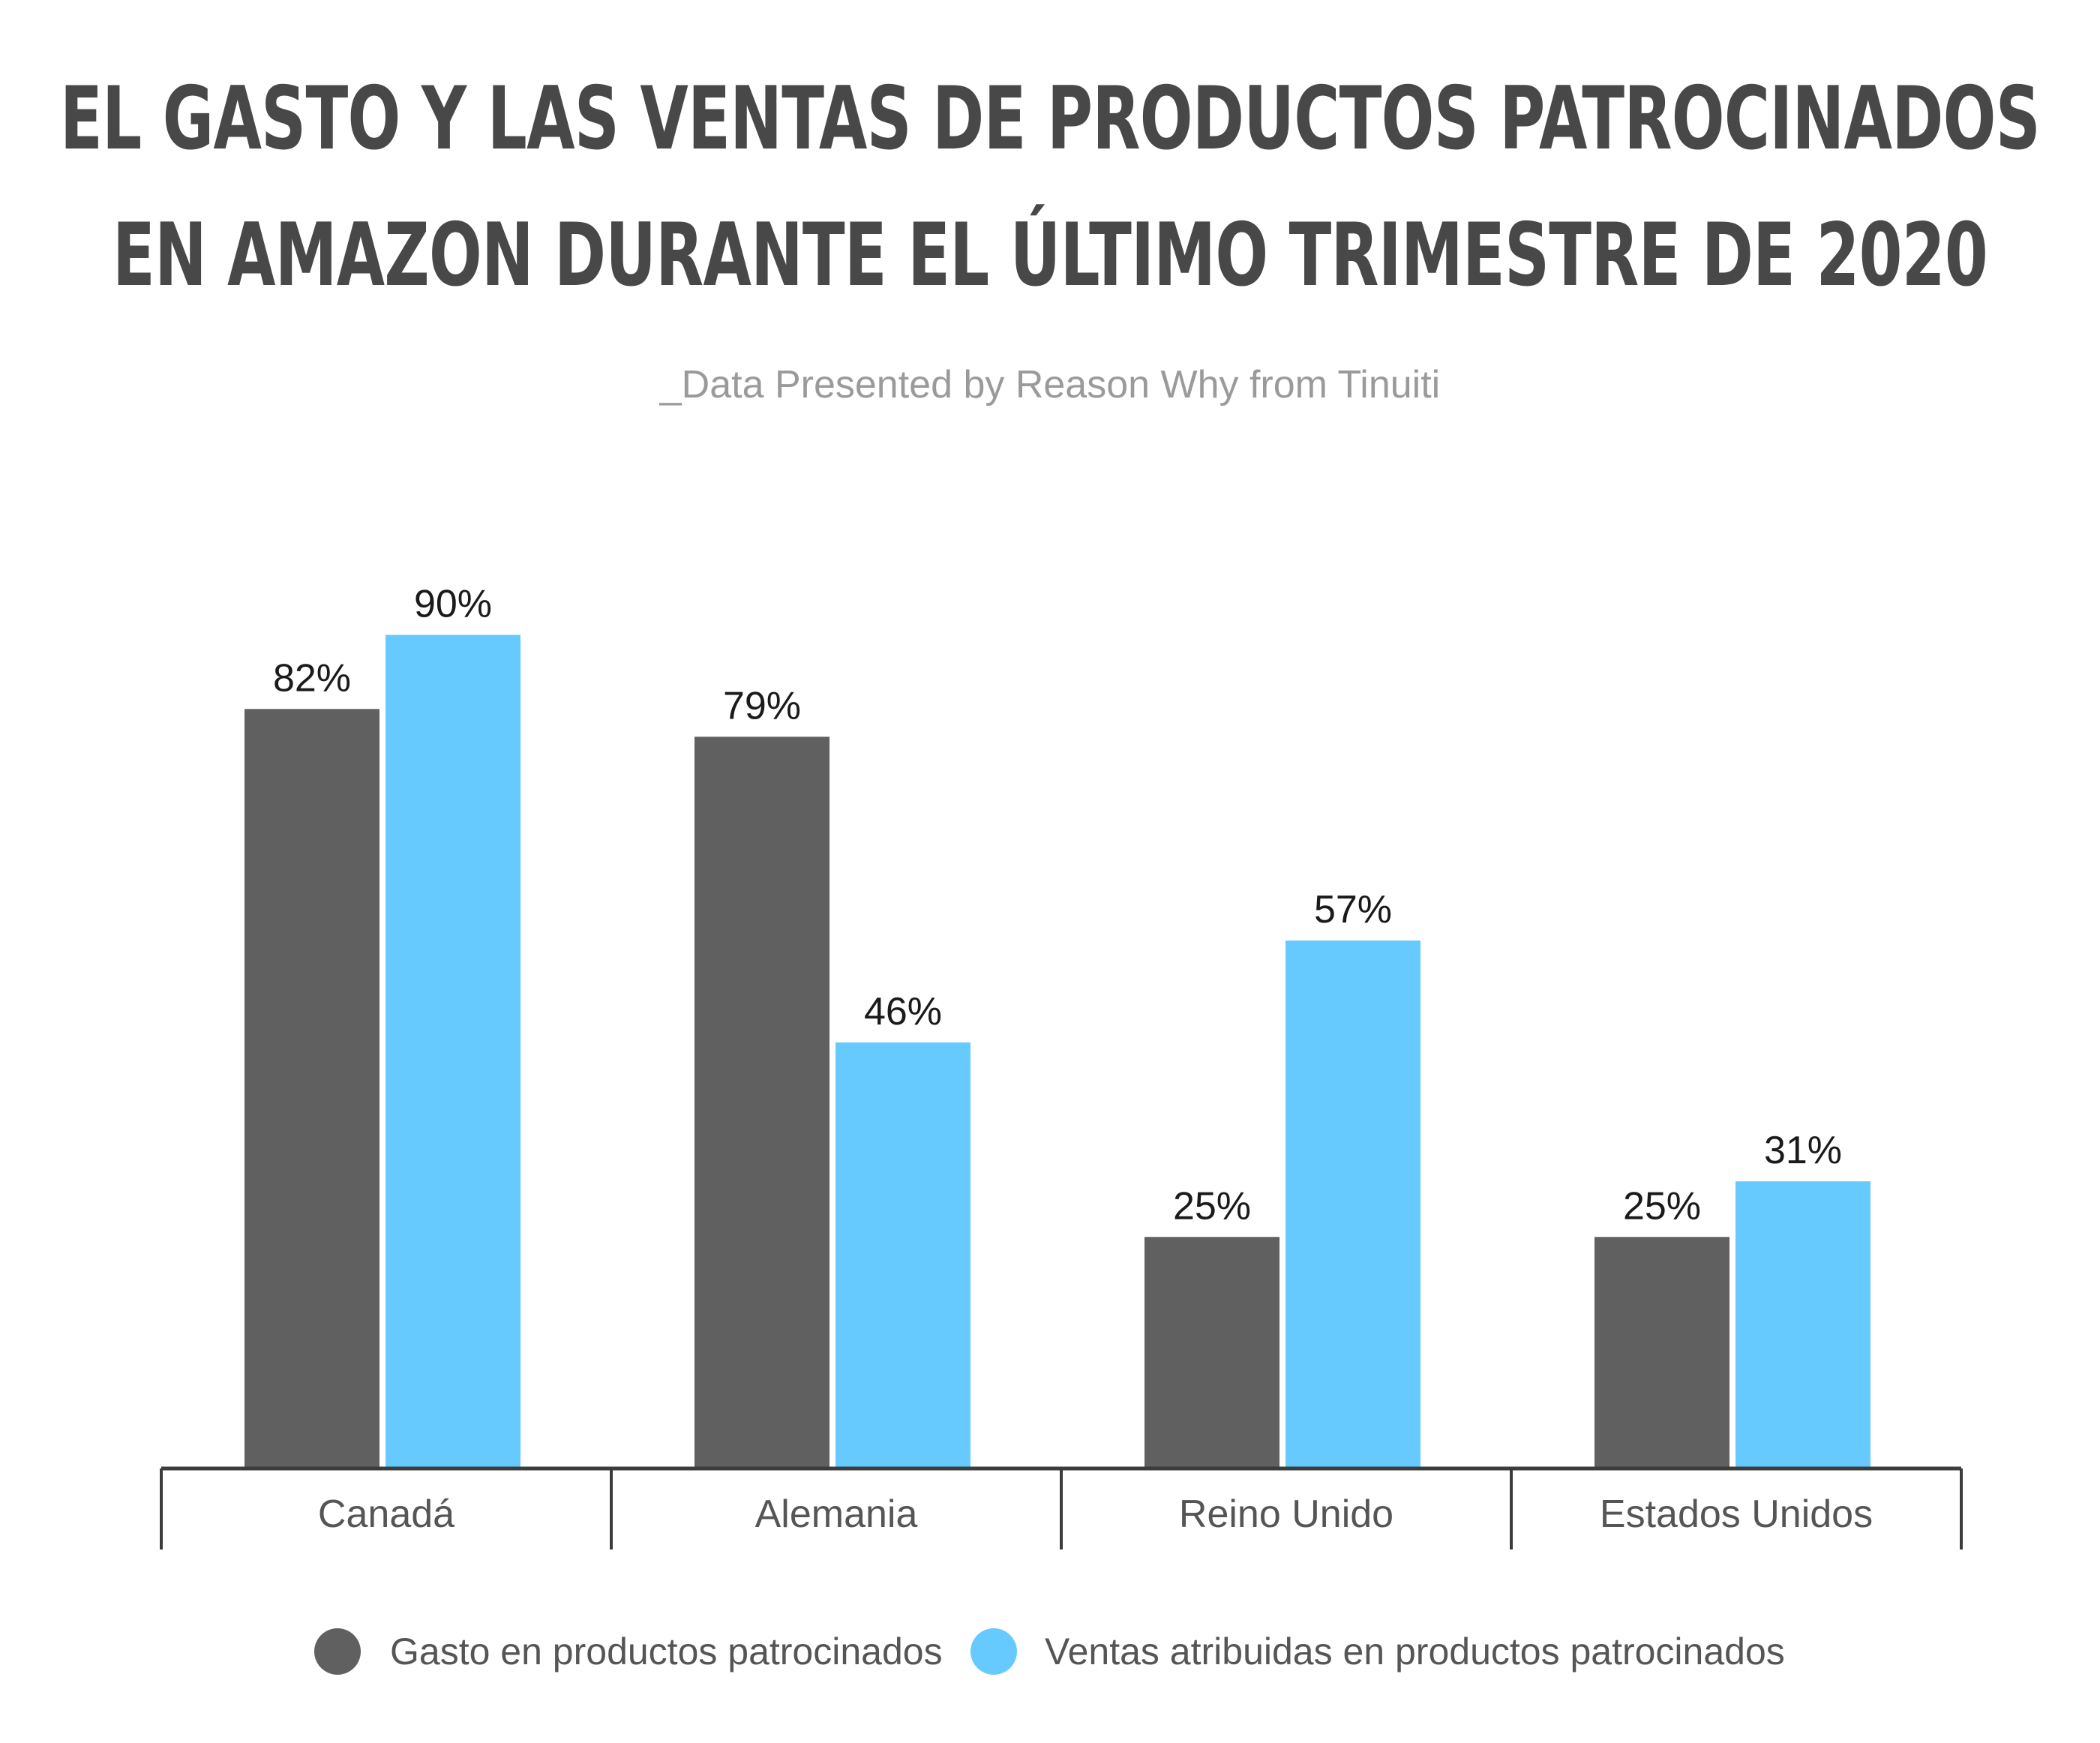 The image size is (2100, 1743). Describe the element at coordinates (993, 1651) in the screenshot. I see `legend-swatch-ventas` at that location.